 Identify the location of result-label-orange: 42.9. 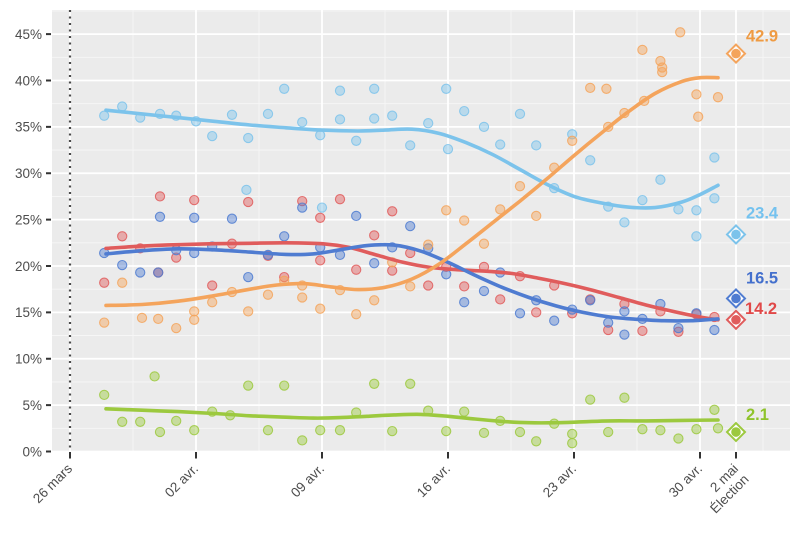
(762, 37).